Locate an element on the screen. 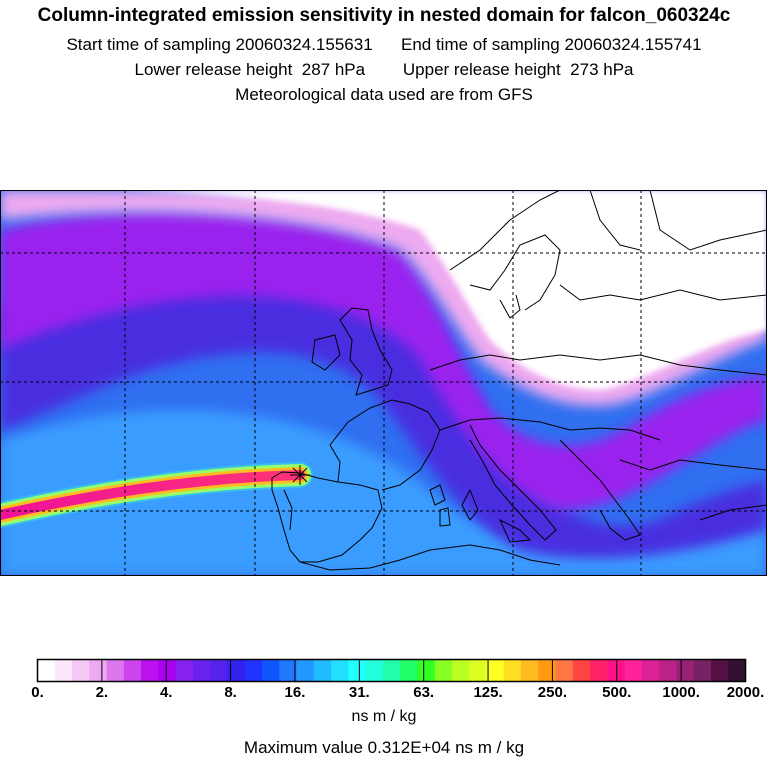  colorbar-legend: 0. 2. 4. 8. 16. 31. 63. 125. 250. 500. 1000. 2000. is located at coordinates (397, 679).